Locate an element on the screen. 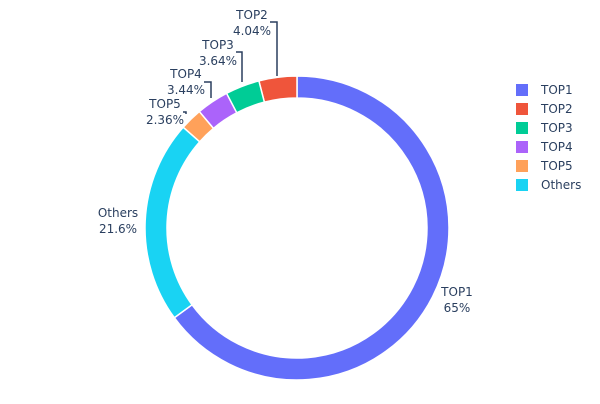 The width and height of the screenshot is (600, 404). legend-item-top5: TOP5 is located at coordinates (544, 166).